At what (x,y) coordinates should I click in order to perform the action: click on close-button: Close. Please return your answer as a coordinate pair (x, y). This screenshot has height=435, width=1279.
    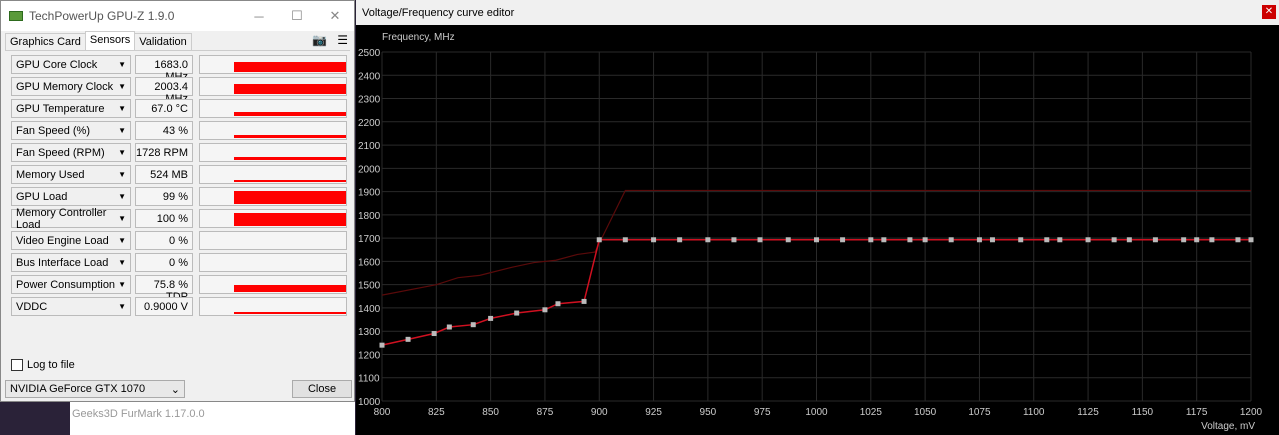
    Looking at the image, I should click on (322, 389).